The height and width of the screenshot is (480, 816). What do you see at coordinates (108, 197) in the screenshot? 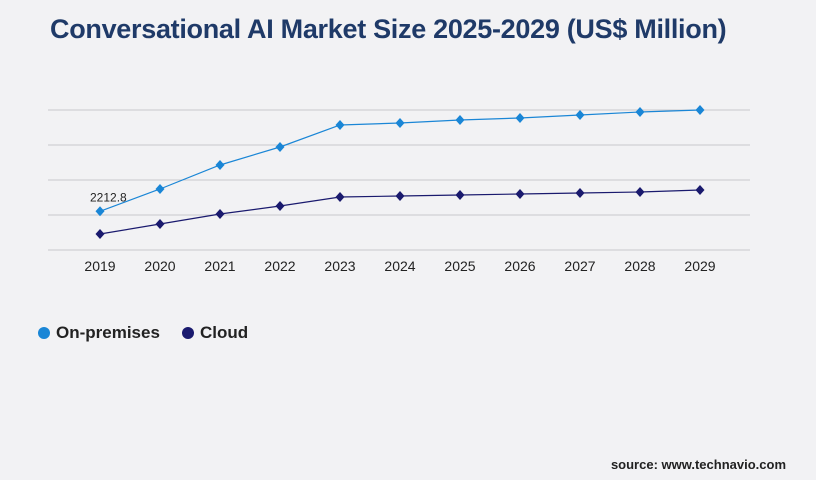
I see `data-label: 2212.8` at bounding box center [108, 197].